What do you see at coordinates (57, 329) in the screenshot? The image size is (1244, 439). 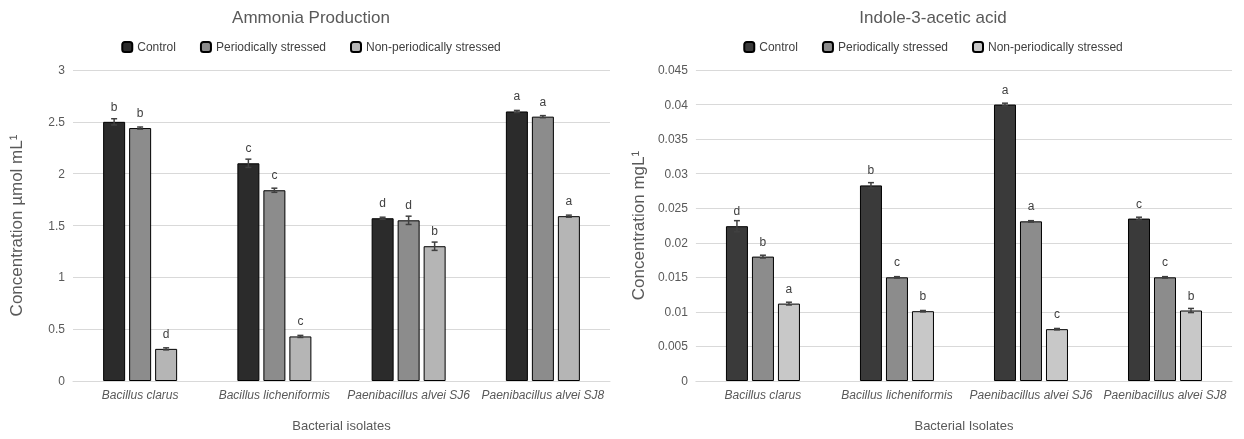 I see `y-tick-label: 0.5` at bounding box center [57, 329].